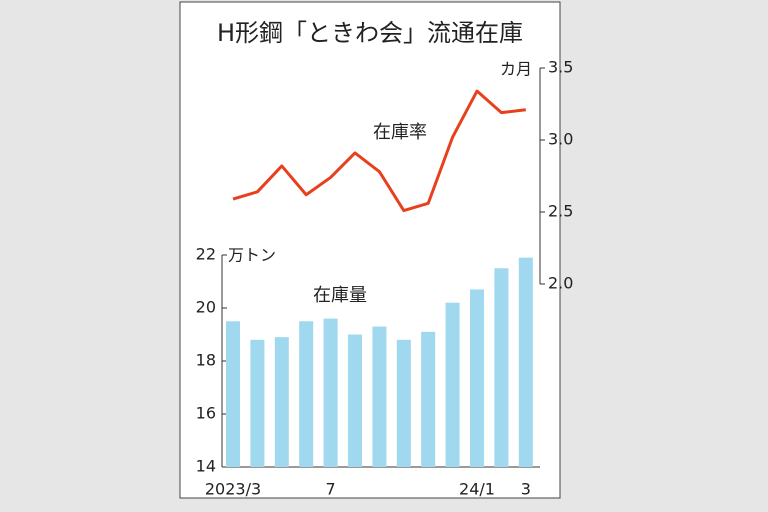 The width and height of the screenshot is (768, 512). I want to click on series-label: 在庫率, so click(400, 132).